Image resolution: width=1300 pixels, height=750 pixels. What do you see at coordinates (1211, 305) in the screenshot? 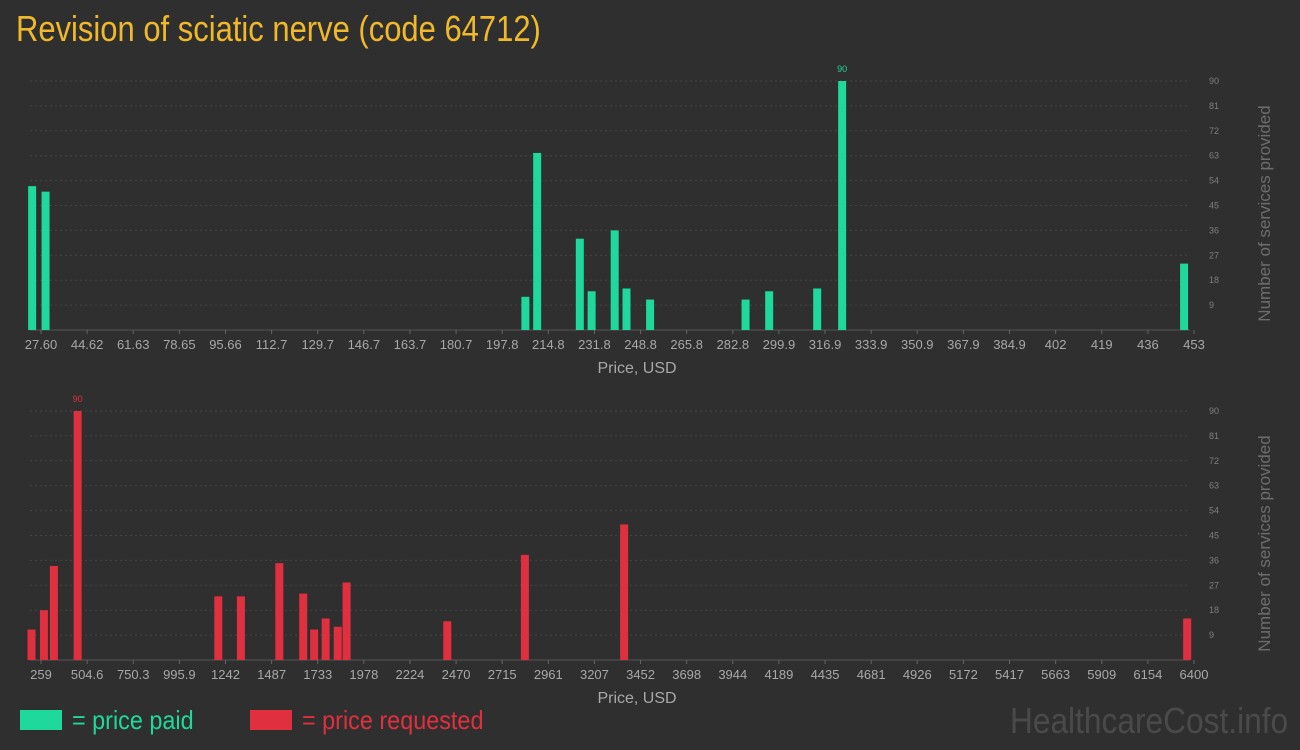
I see `paid-y-tick-label: 9` at bounding box center [1211, 305].